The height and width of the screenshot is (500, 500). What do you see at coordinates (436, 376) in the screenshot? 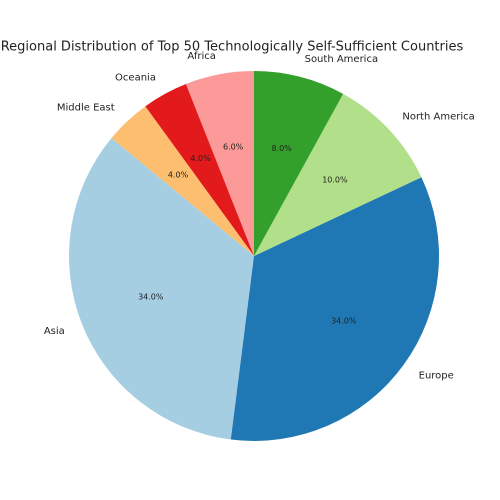
I see `slice-label: Europe` at bounding box center [436, 376].